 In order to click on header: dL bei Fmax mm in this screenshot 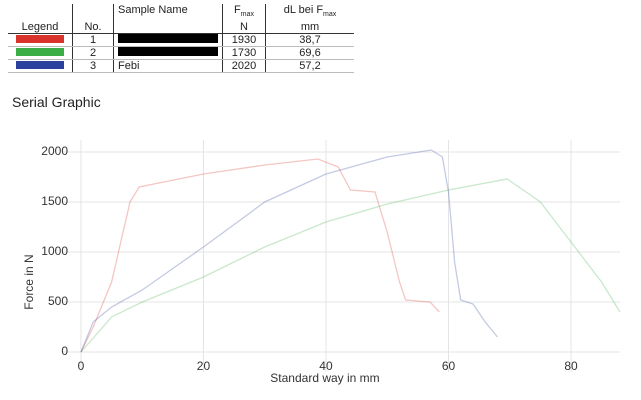, I will do `click(309, 19)`.